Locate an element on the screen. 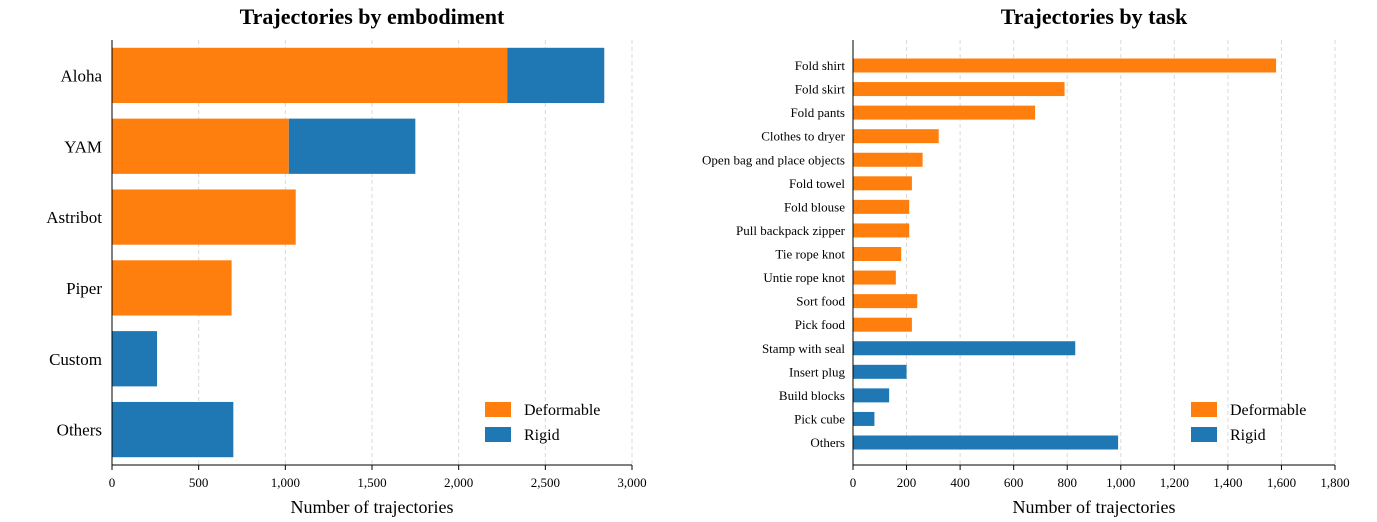  bar-pick-food is located at coordinates (882, 324).